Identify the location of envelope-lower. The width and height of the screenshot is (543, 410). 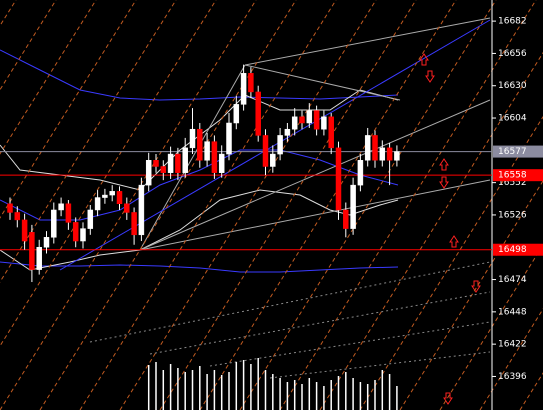
(199, 230).